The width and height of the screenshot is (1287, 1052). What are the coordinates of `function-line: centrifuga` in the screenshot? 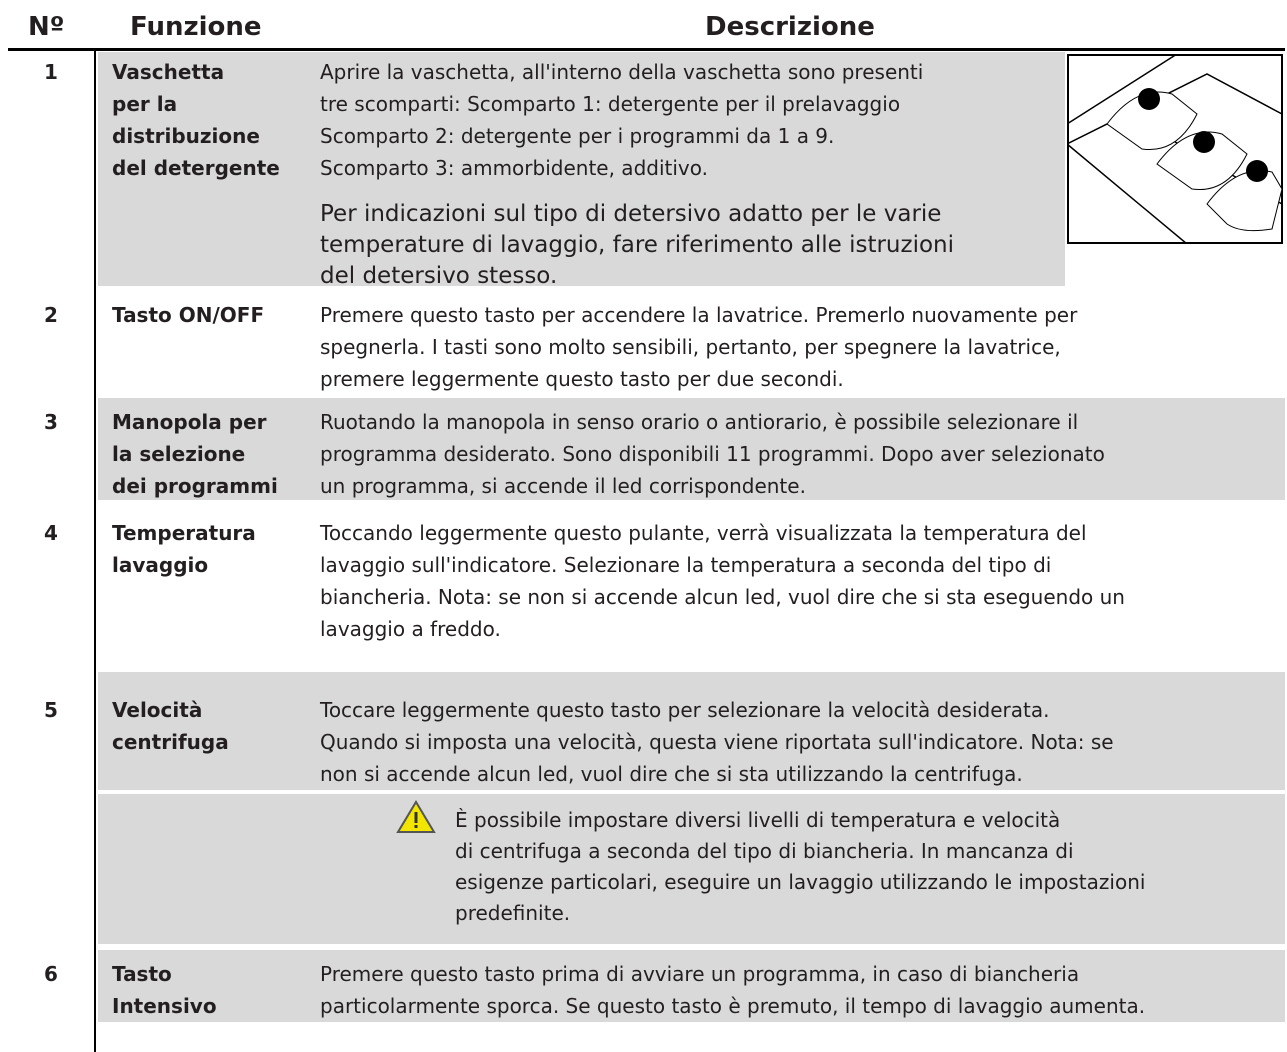 It's located at (170, 742).